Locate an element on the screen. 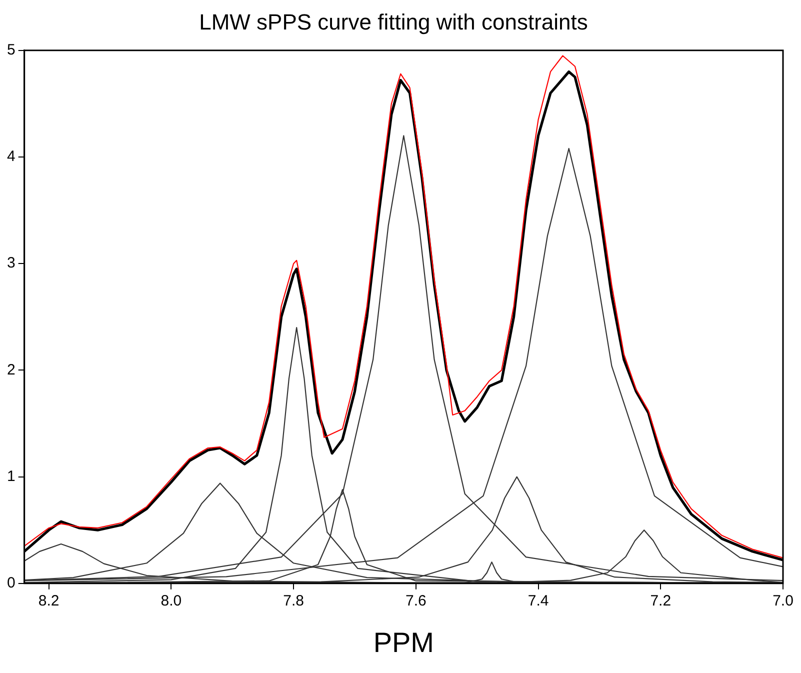 The height and width of the screenshot is (673, 801). x-tick-label: 7.6 is located at coordinates (415, 601).